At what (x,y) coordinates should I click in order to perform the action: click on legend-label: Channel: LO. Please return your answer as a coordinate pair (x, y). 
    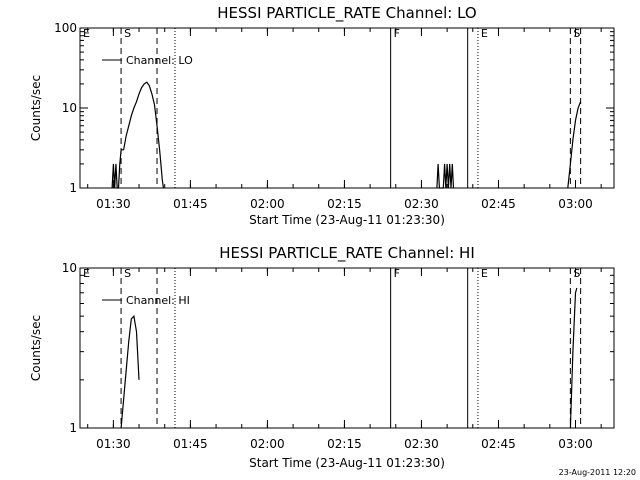
    Looking at the image, I should click on (159, 60).